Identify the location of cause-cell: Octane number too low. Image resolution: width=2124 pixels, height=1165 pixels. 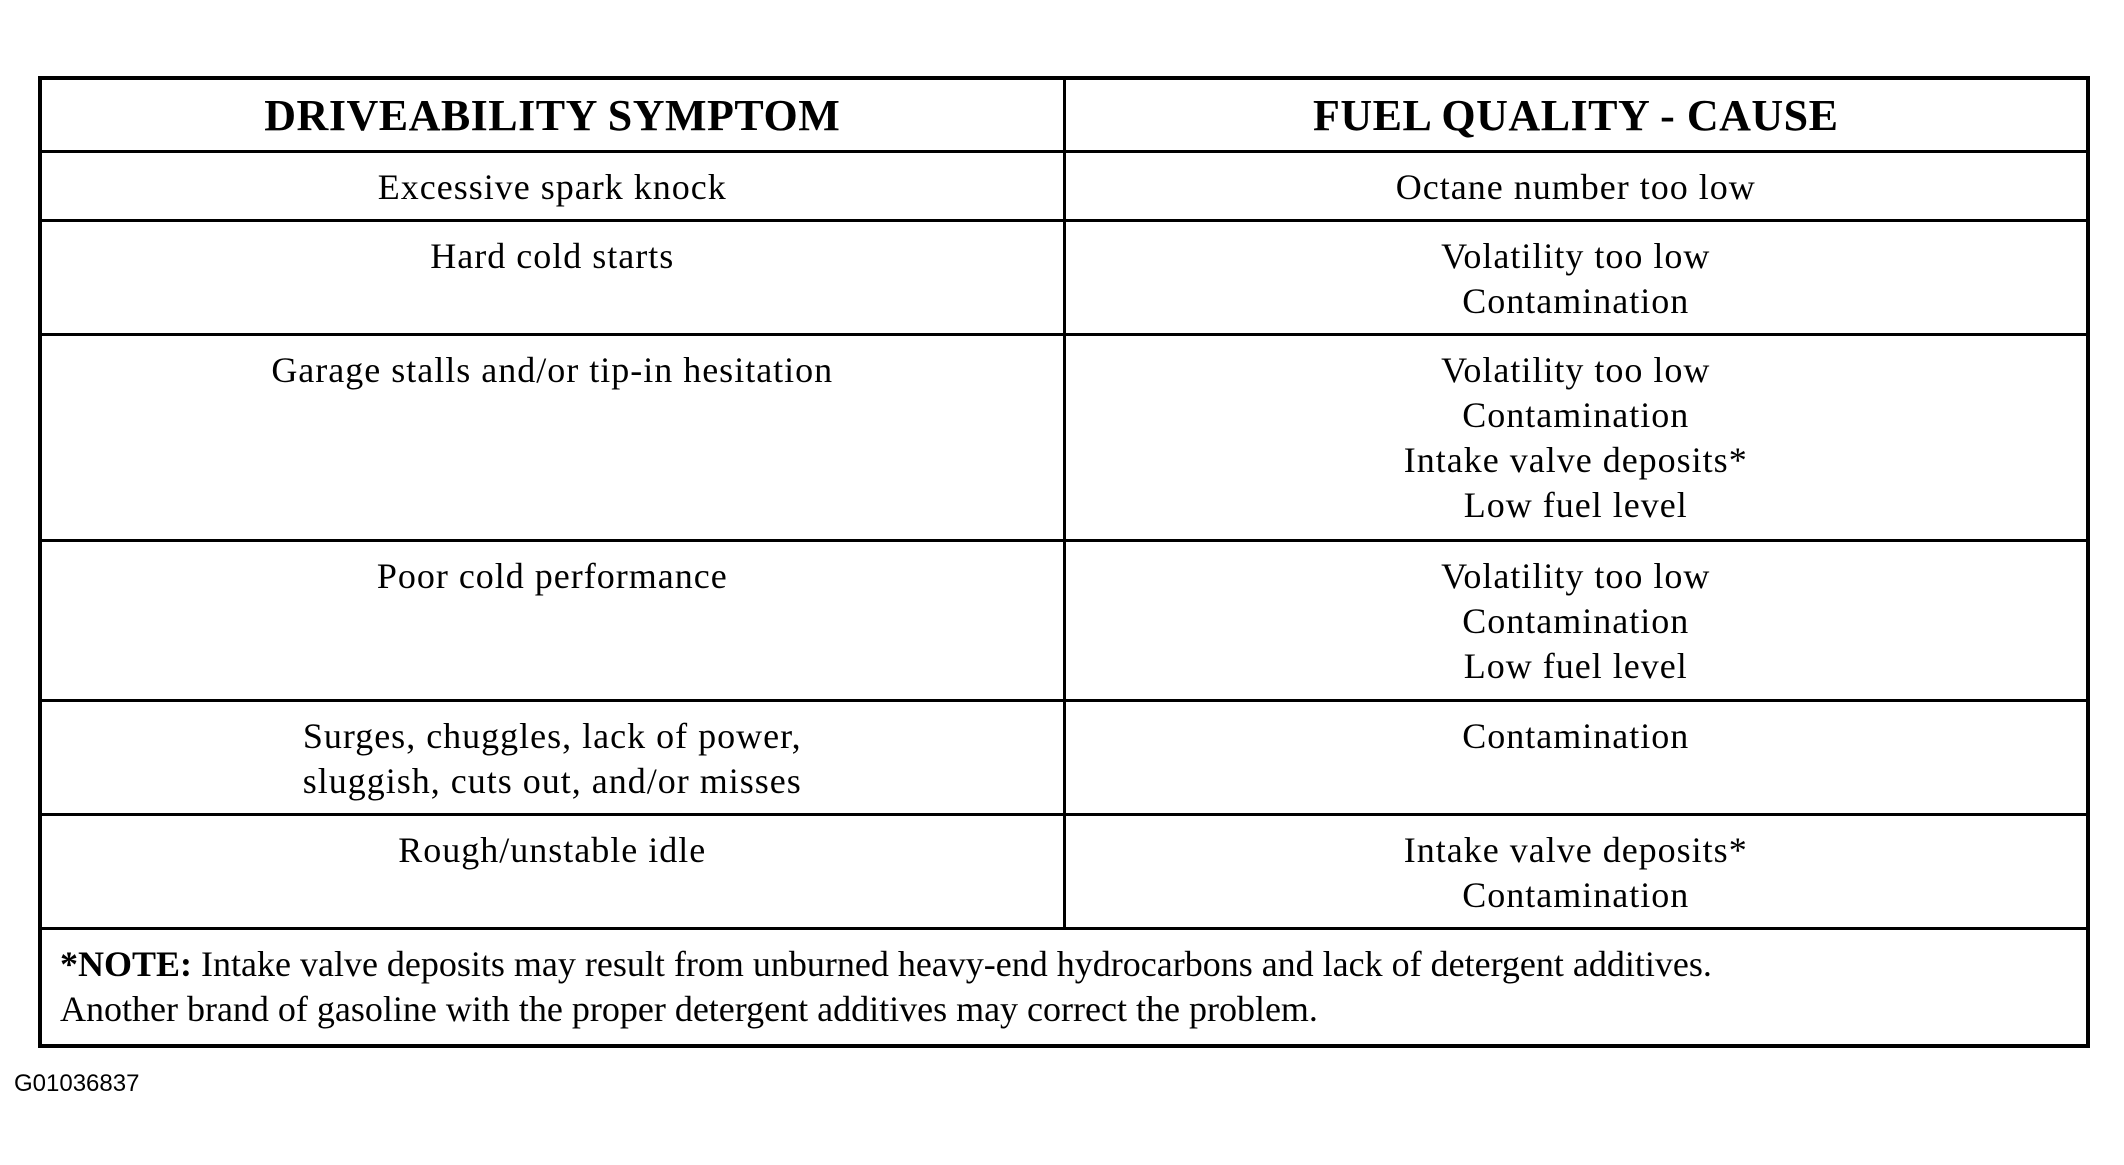
(1576, 186).